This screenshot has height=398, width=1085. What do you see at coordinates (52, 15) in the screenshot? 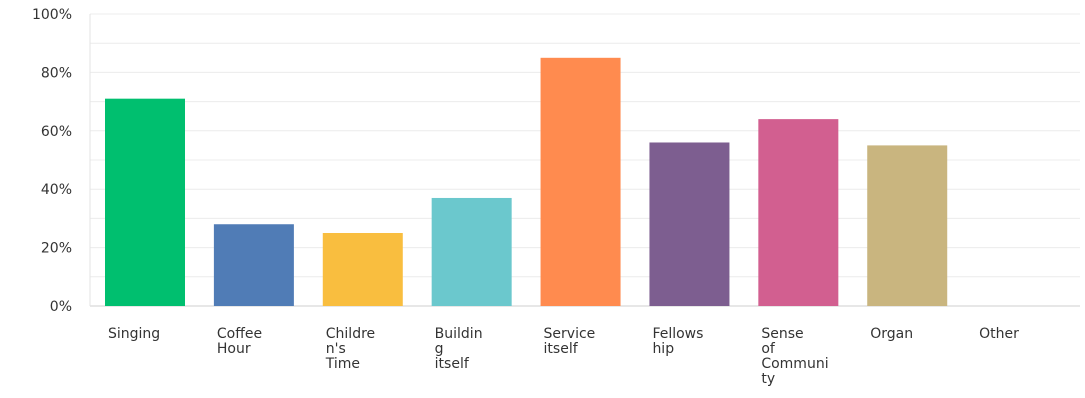
I see `y-tick-label: 100%` at bounding box center [52, 15].